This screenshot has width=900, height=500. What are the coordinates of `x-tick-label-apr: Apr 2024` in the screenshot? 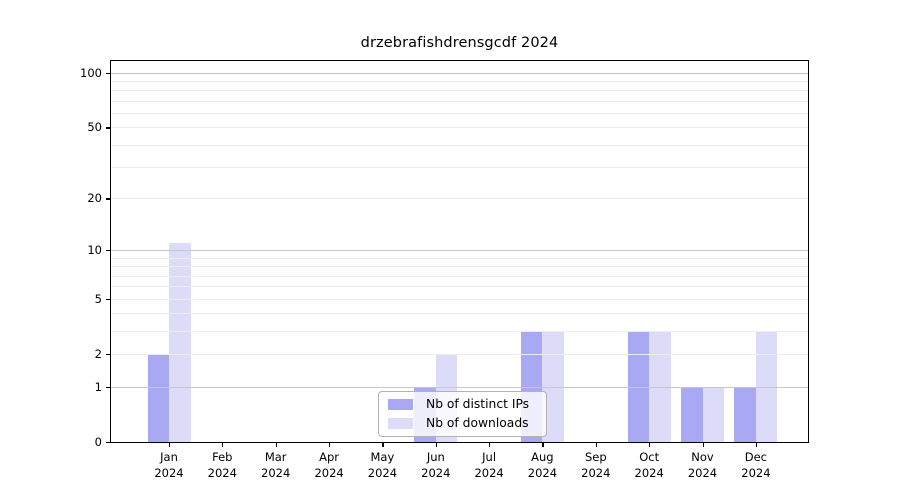 It's located at (329, 465).